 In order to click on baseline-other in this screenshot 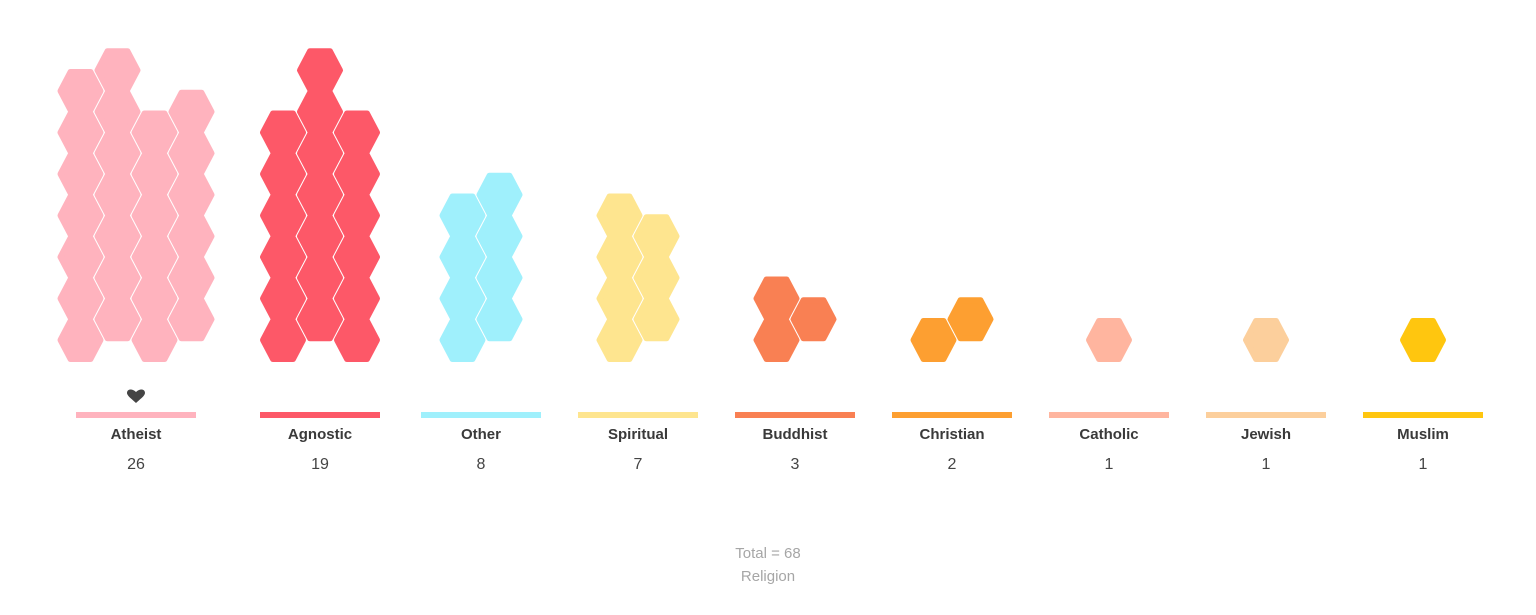, I will do `click(481, 415)`.